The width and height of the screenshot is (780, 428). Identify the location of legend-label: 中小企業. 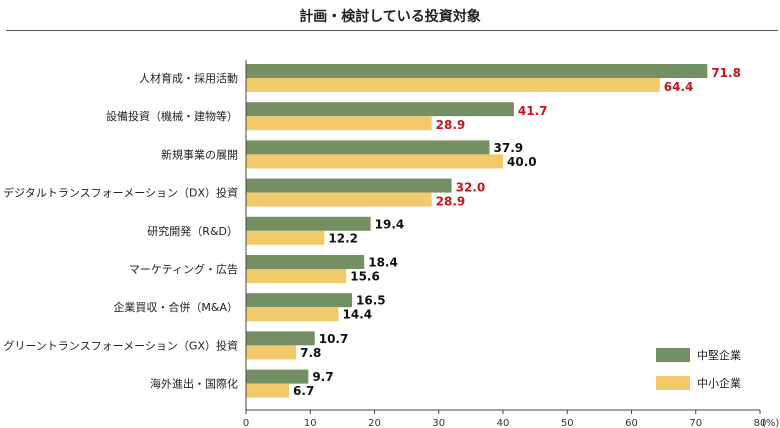
(719, 383).